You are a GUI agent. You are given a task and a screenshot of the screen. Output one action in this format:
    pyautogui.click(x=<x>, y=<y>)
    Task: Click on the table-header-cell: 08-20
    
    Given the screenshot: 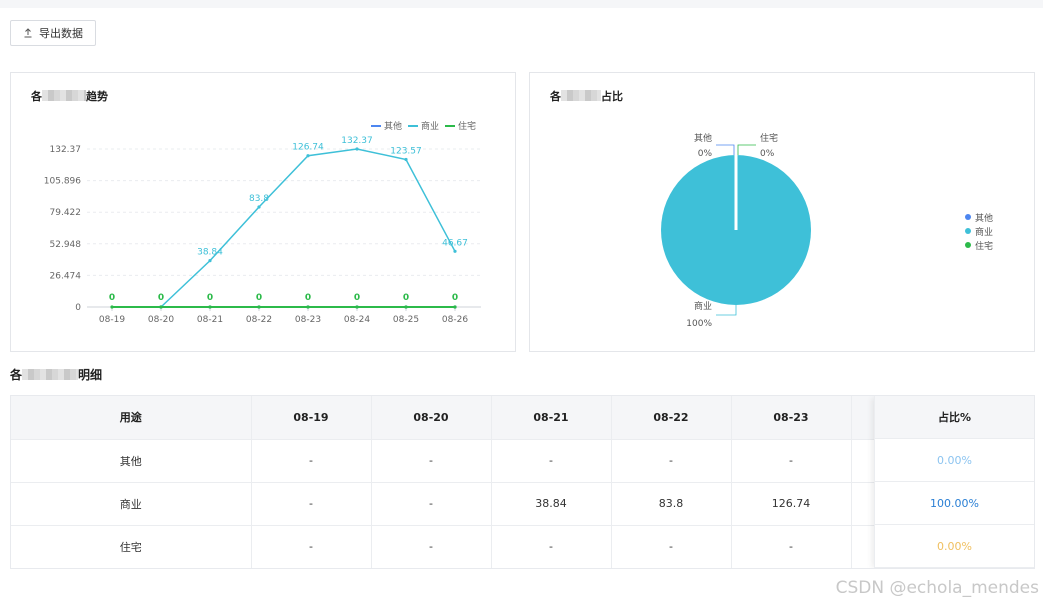 What is the action you would take?
    pyautogui.click(x=431, y=418)
    